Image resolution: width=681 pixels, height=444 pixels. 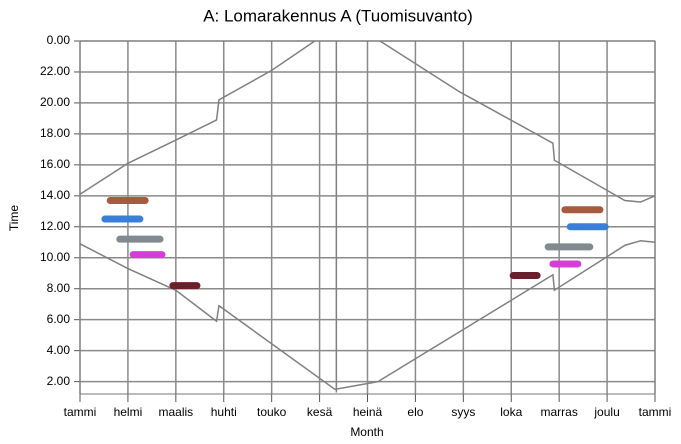 I want to click on x-axis-label: Month, so click(x=366, y=432).